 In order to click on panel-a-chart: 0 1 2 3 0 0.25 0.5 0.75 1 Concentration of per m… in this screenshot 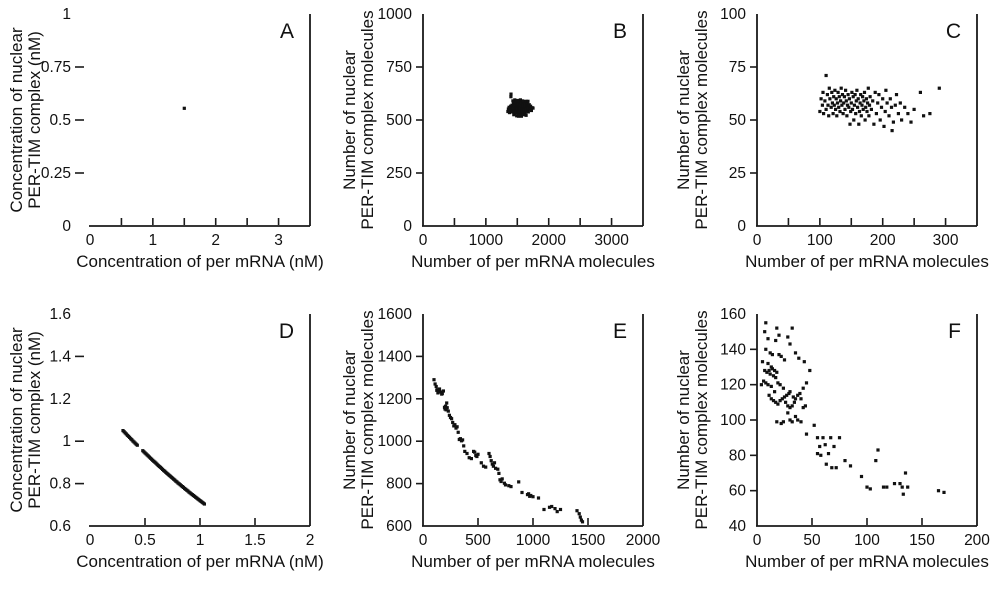, I will do `click(165, 138)`.